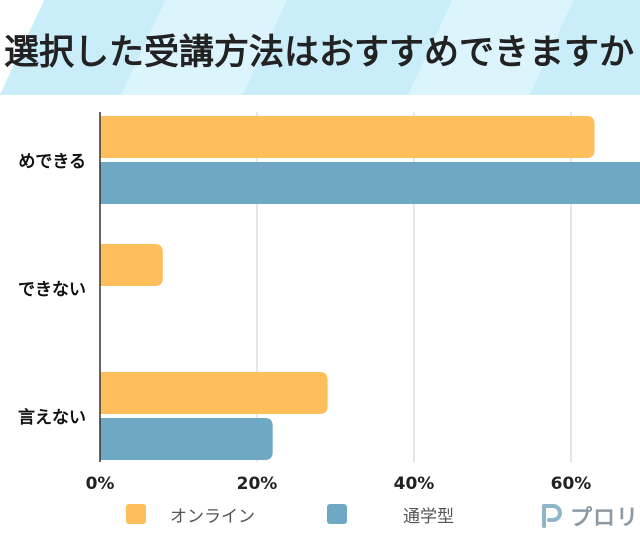 Image resolution: width=640 pixels, height=540 pixels. I want to click on logo-text: プロリ, so click(605, 518).